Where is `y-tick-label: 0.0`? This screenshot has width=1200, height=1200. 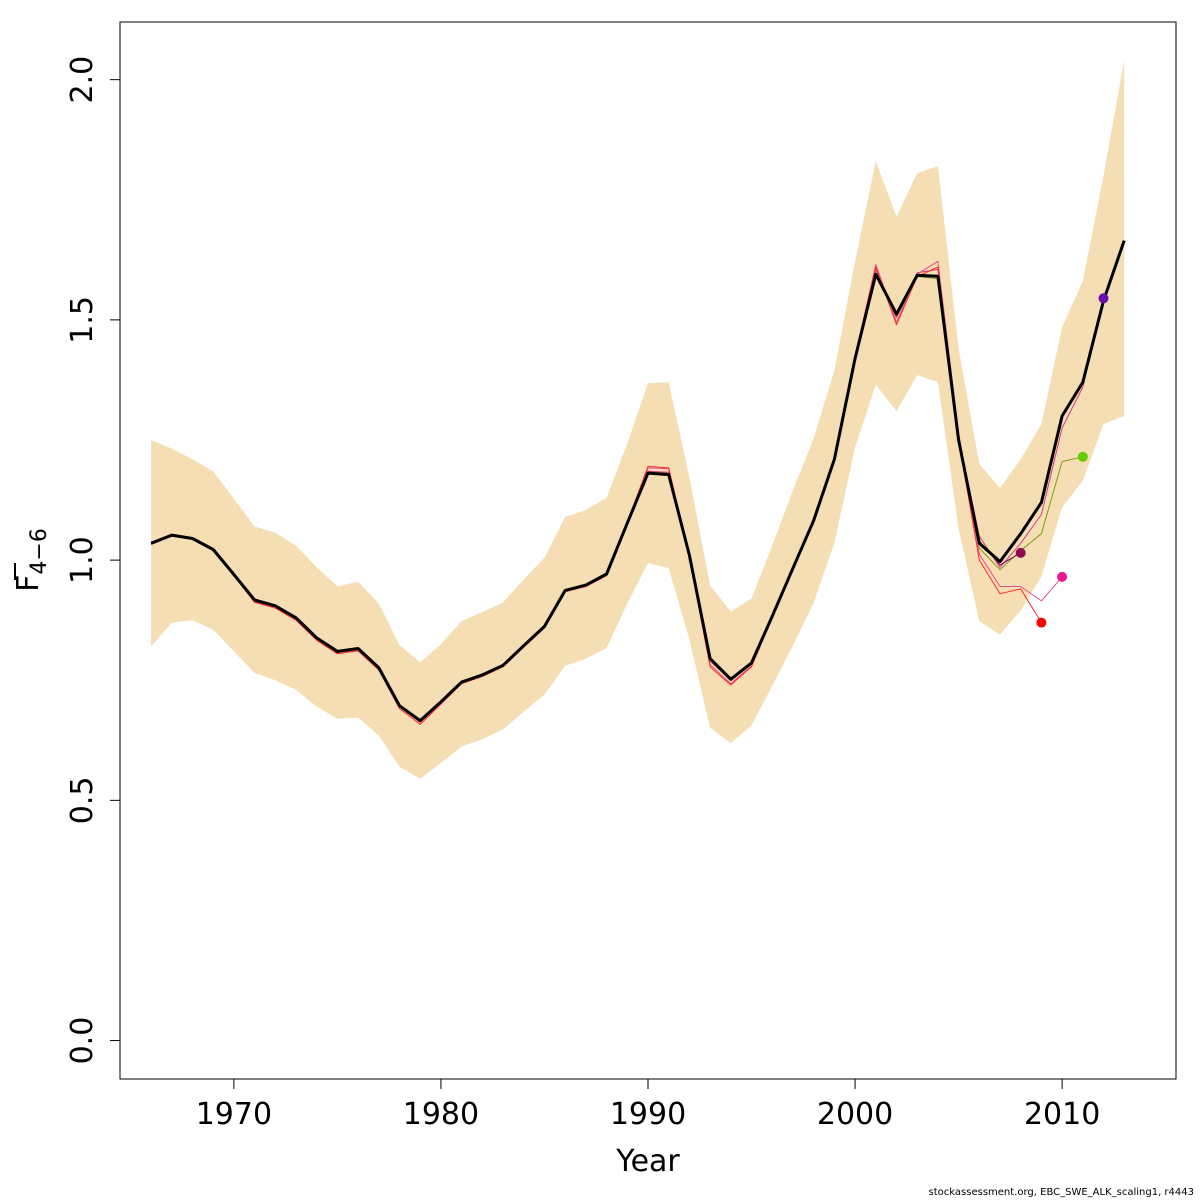 y-tick-label: 0.0 is located at coordinates (82, 1041).